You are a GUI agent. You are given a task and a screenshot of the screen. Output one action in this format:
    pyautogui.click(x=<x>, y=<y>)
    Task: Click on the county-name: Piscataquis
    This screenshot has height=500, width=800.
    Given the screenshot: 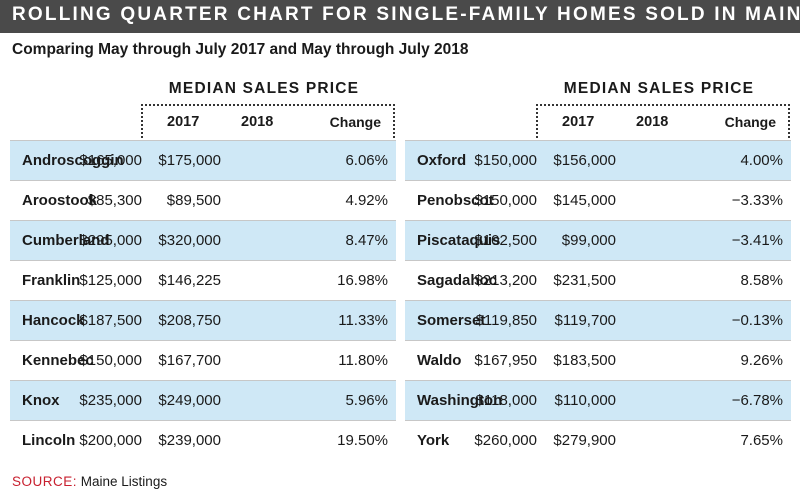 What is the action you would take?
    pyautogui.click(x=459, y=240)
    